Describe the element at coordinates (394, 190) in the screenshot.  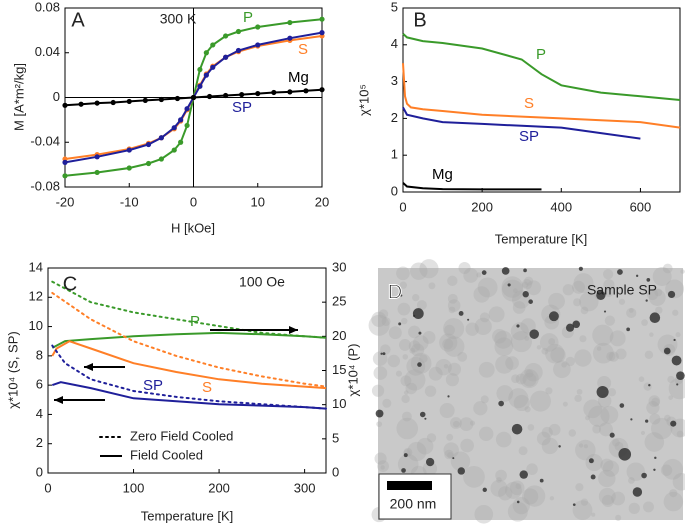
I see `y-tick-label: 0` at that location.